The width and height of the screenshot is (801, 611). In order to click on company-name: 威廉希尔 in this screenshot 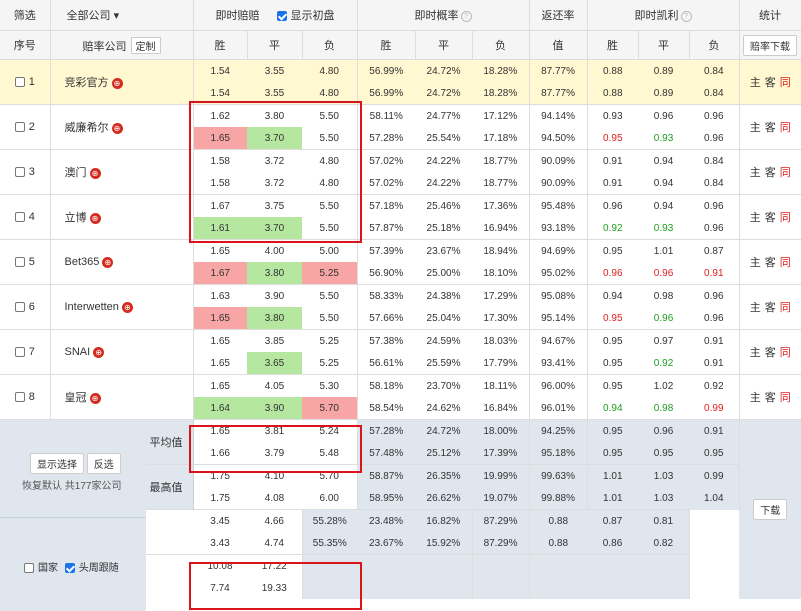, I will do `click(86, 128)`.